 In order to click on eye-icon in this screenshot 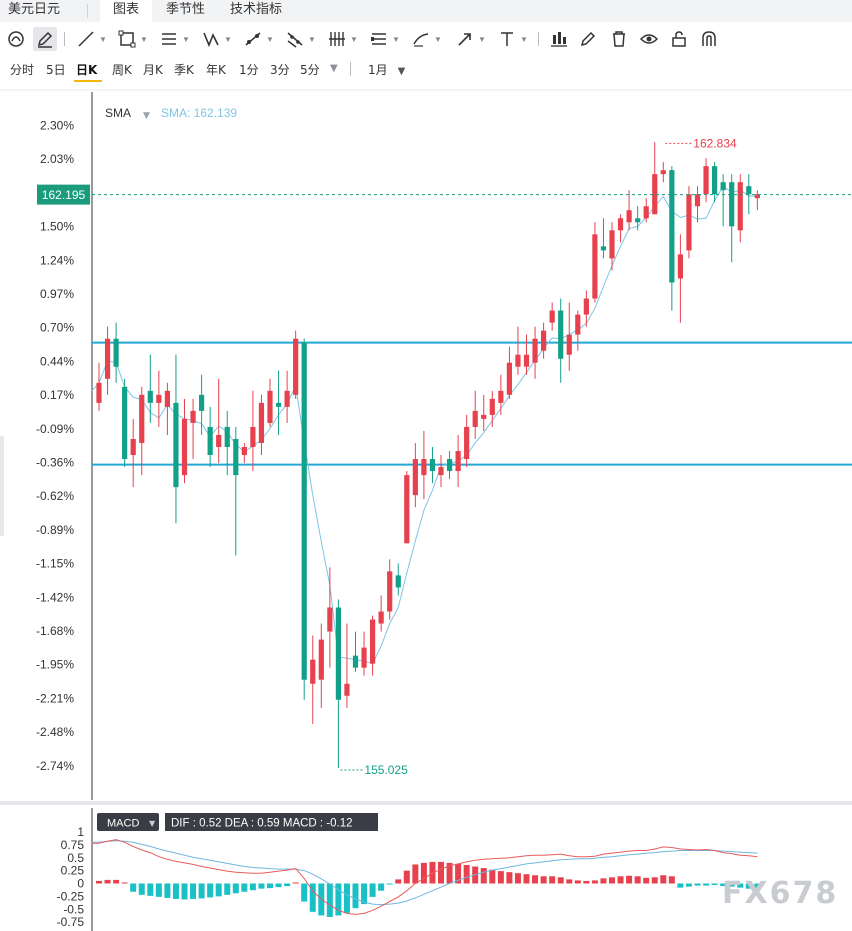, I will do `click(649, 39)`.